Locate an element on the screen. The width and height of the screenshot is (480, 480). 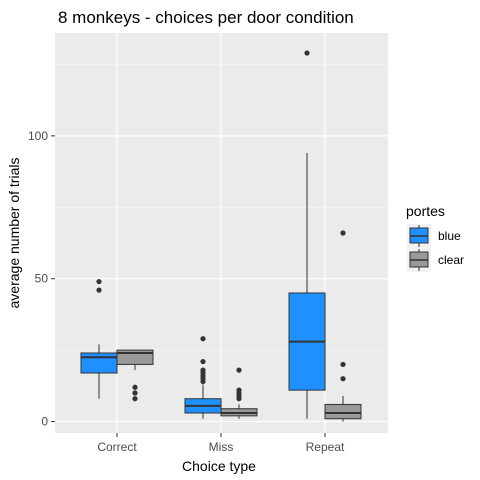
chart-title: 8 monkeys - choices per door condition is located at coordinates (206, 17).